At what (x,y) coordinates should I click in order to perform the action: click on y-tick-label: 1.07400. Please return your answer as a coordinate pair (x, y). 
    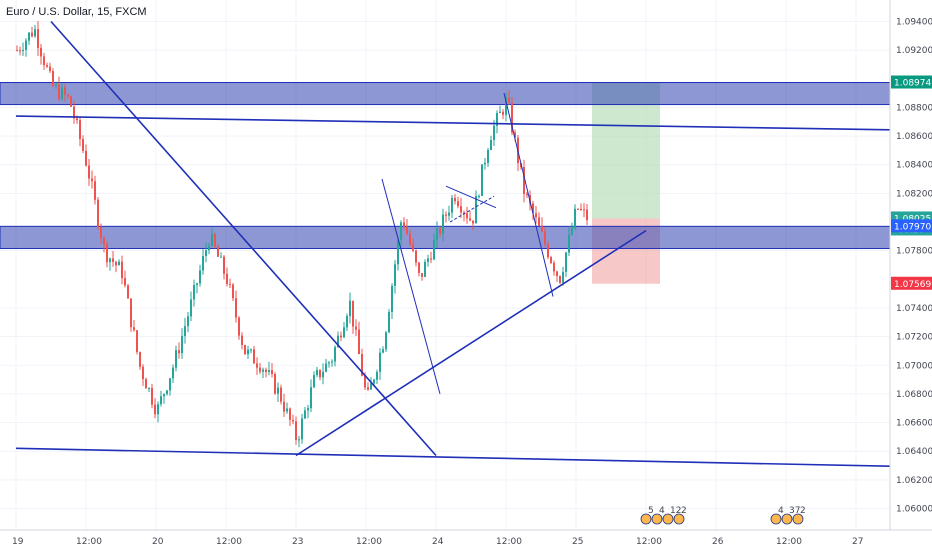
    Looking at the image, I should click on (914, 309).